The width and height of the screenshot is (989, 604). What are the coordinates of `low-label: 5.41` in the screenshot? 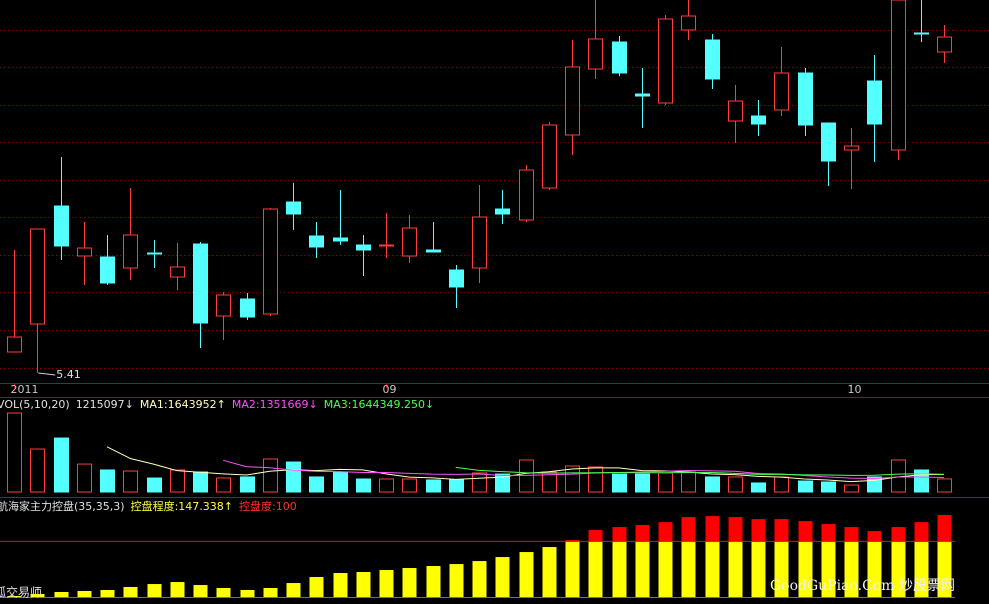 It's located at (68, 374).